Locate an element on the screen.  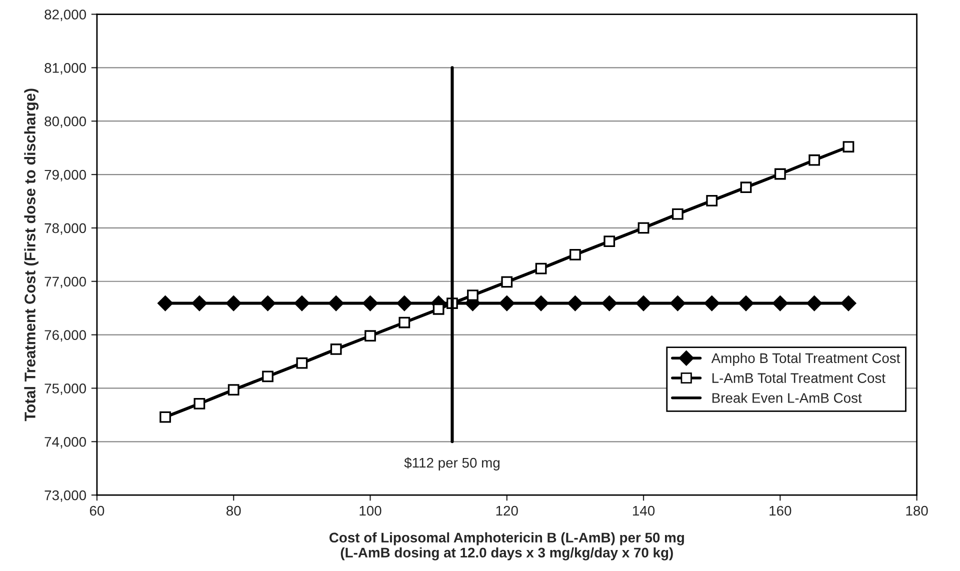
y-tick-label: 81,000 is located at coordinates (65, 69).